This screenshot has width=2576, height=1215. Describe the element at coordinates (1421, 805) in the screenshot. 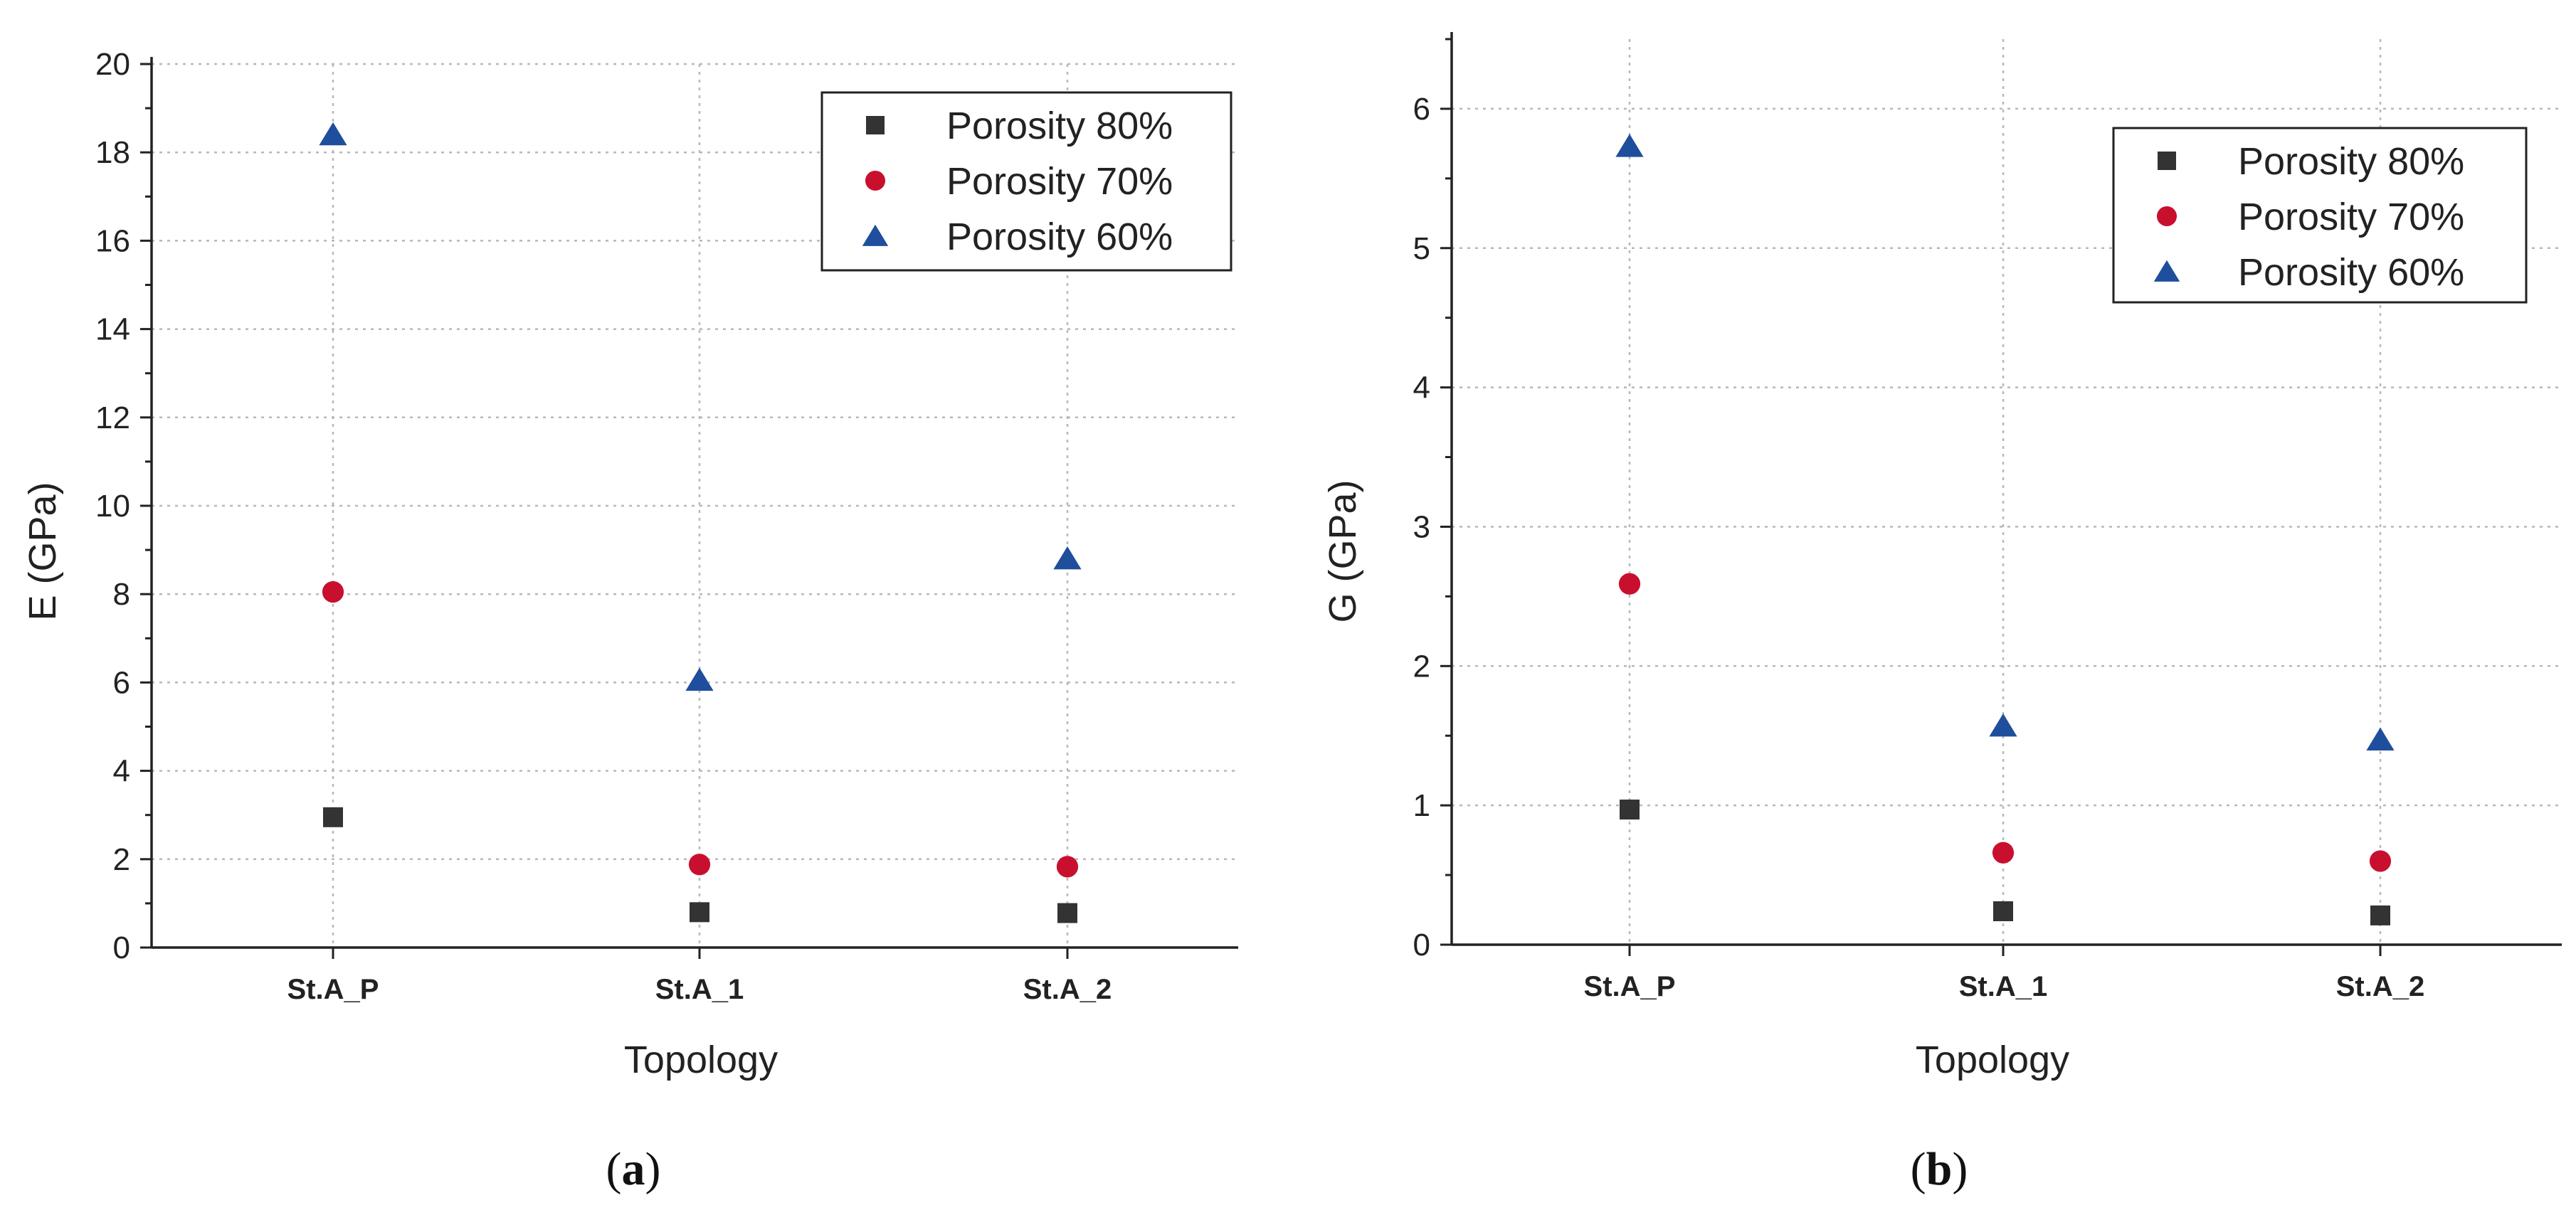

I see `y-tick-label: 1` at that location.